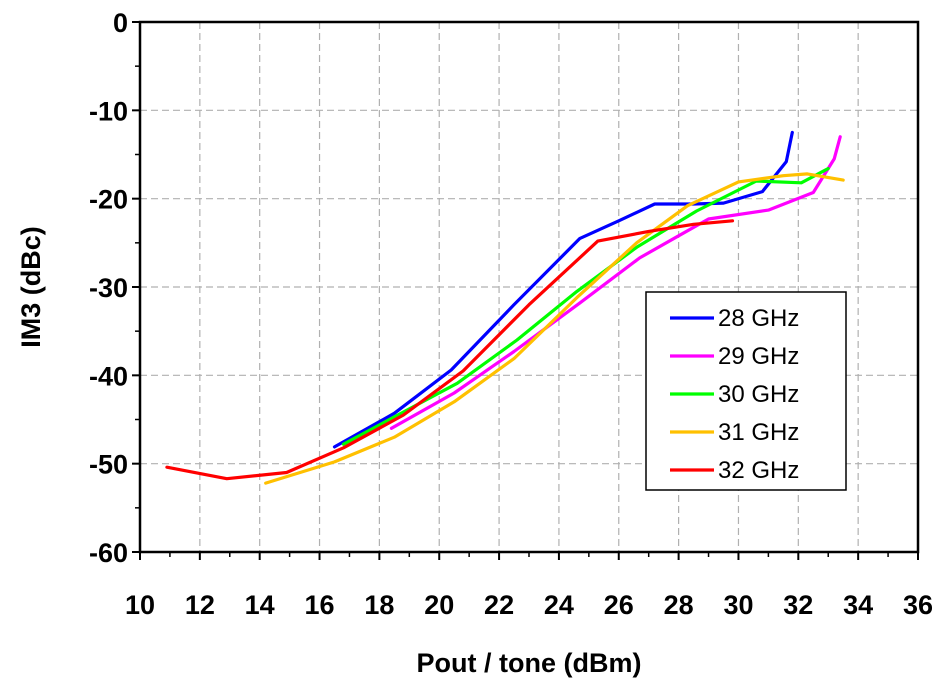 This screenshot has height=693, width=948. Describe the element at coordinates (108, 376) in the screenshot. I see `y-tick-label: -40` at that location.